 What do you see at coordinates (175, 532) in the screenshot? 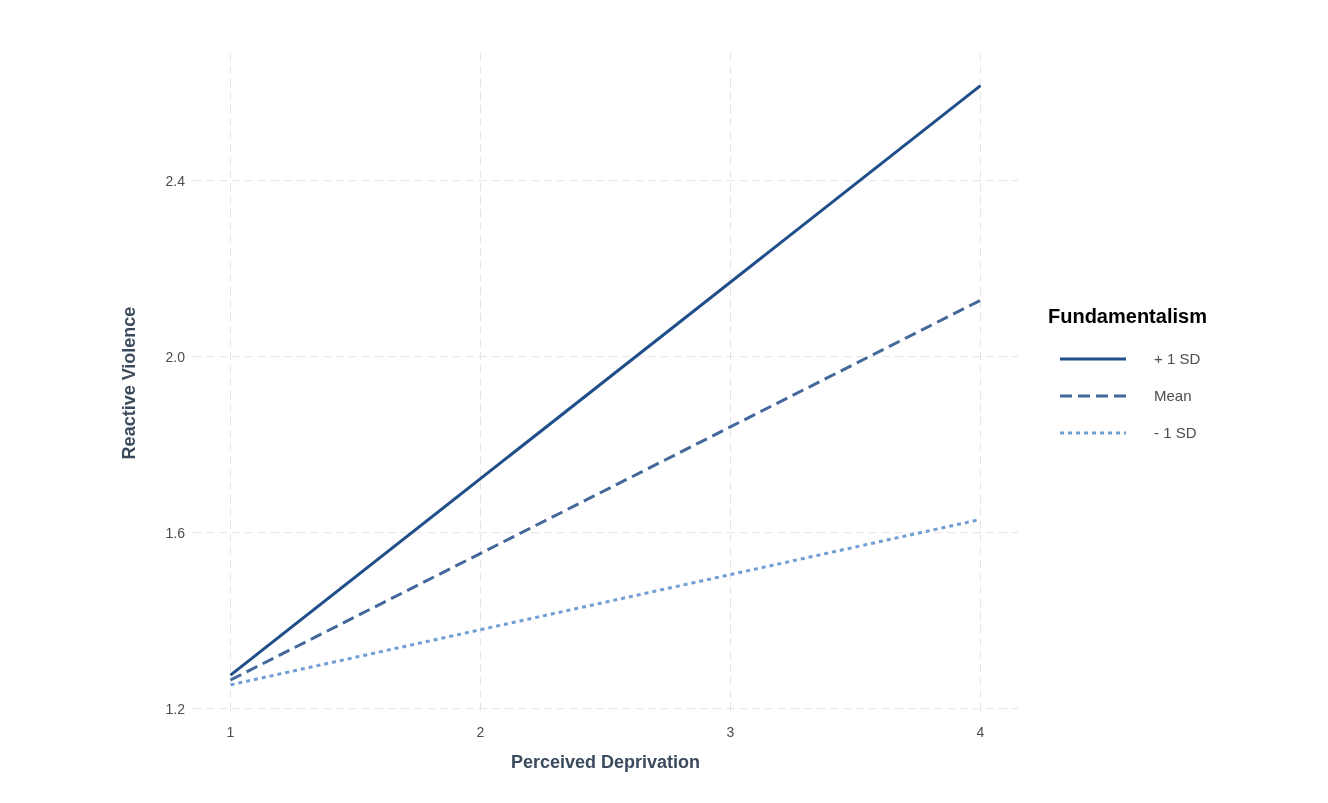
I see `y-tick-label: 1.6` at bounding box center [175, 532].